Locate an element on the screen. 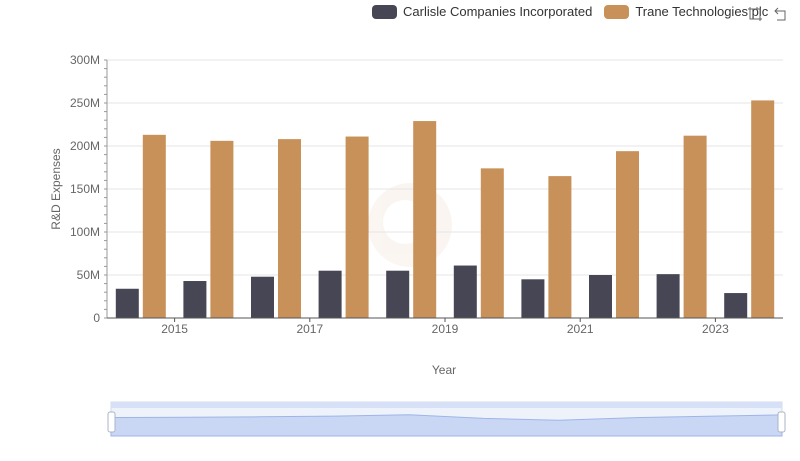 This screenshot has width=800, height=461. bar-trane-2023 is located at coordinates (763, 209).